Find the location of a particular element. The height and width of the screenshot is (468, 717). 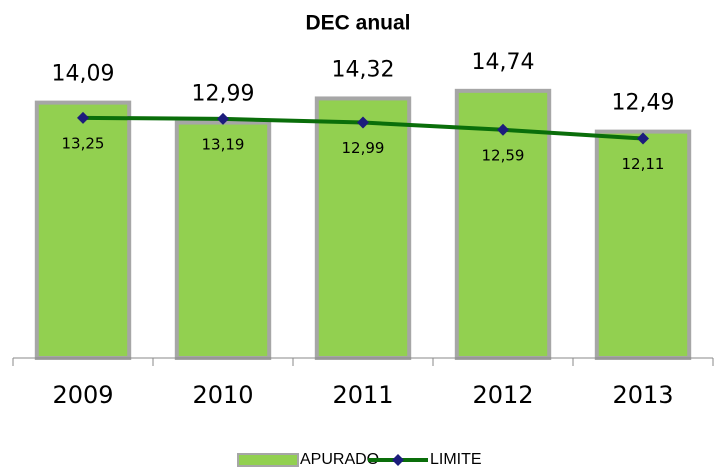

legend-label: LIMITE is located at coordinates (456, 459).